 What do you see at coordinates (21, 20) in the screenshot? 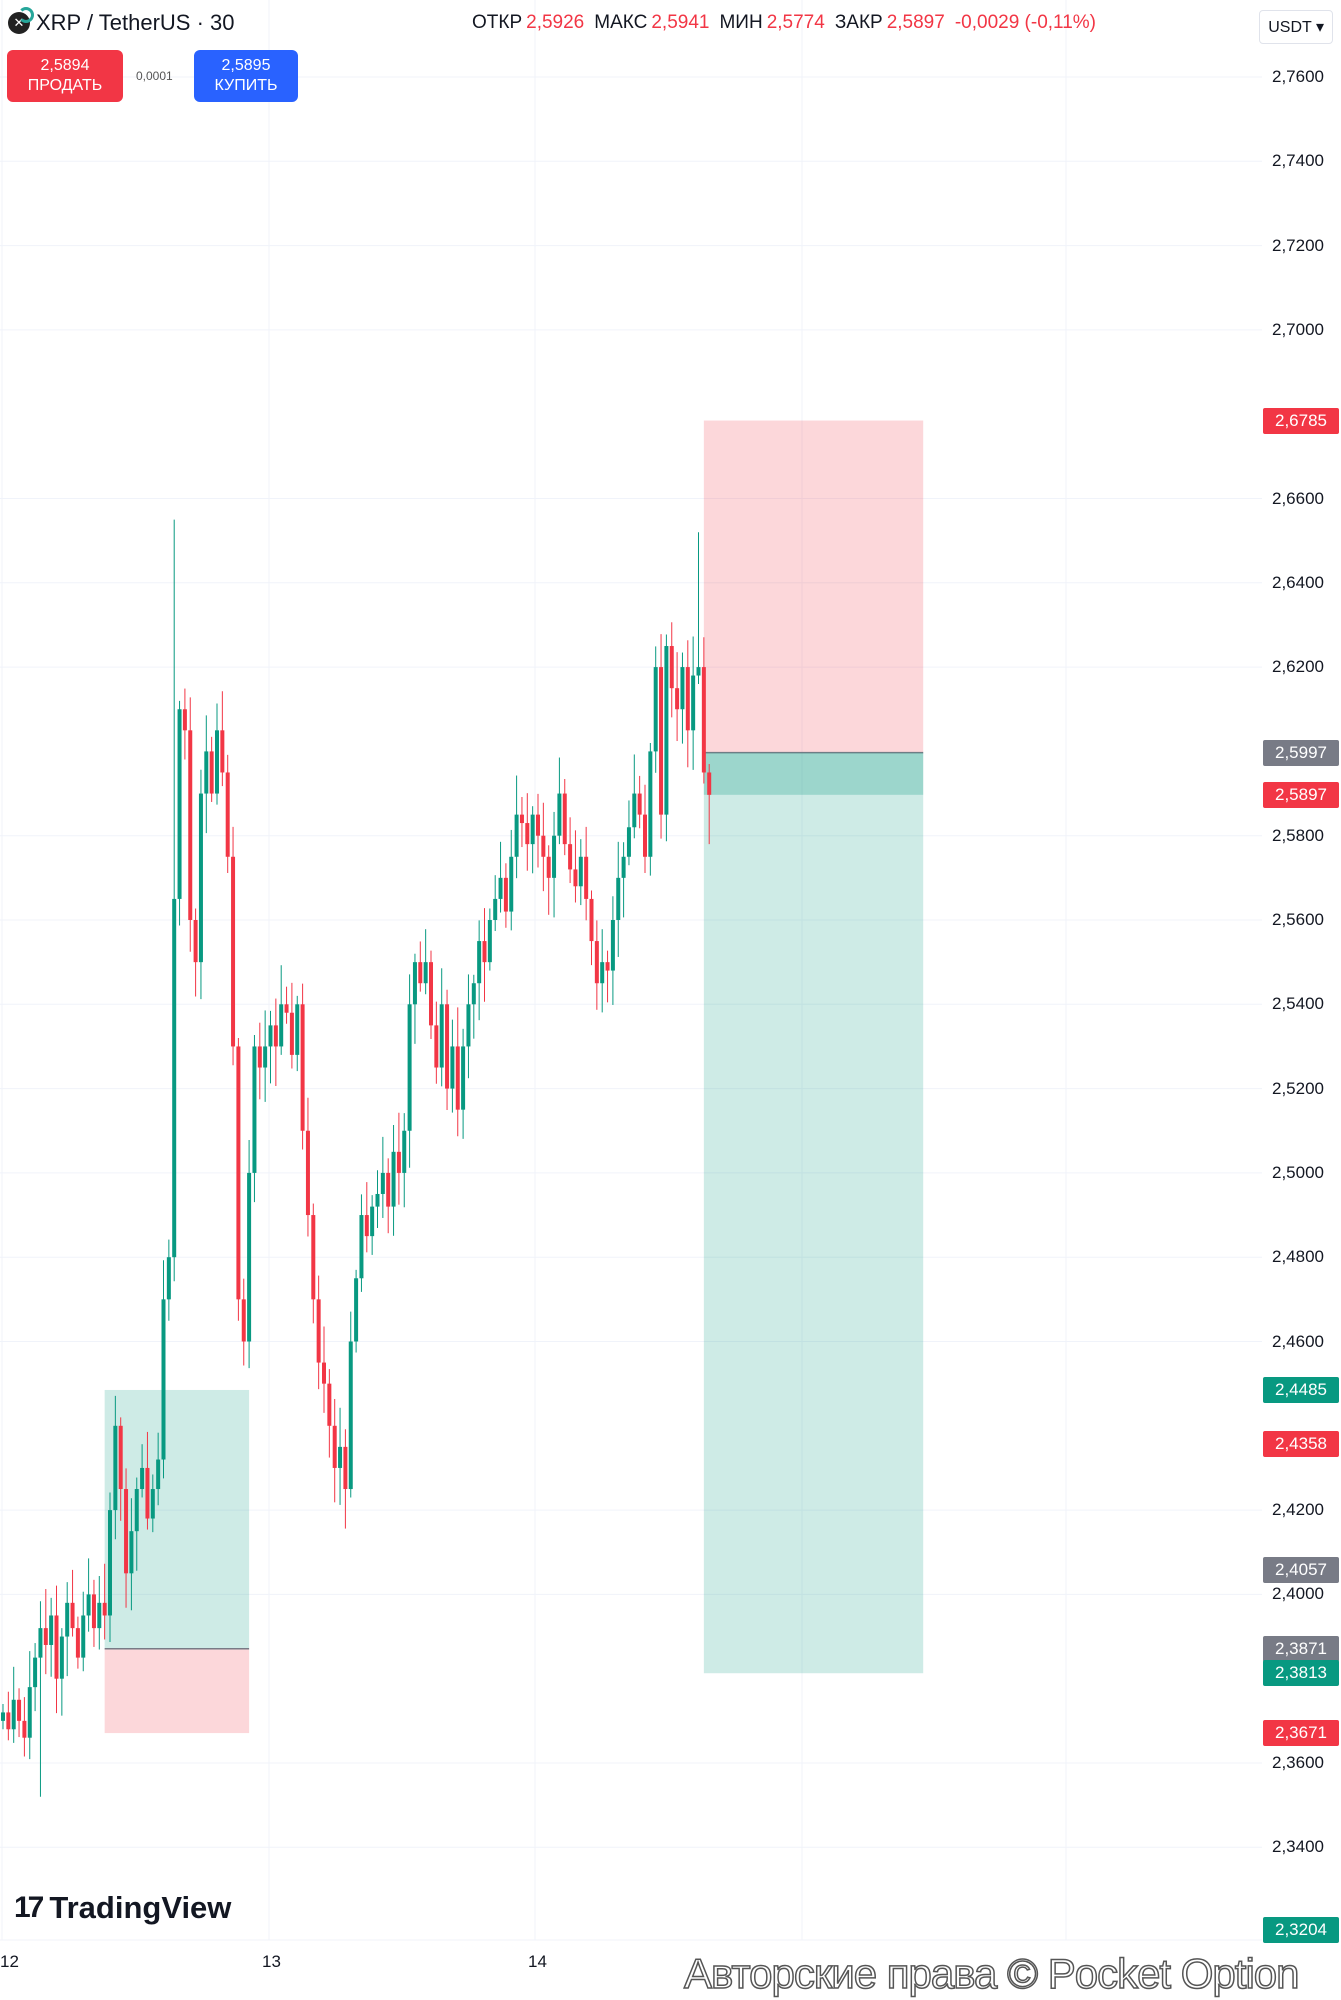
I see `xrp-logo-icon: ✕` at bounding box center [21, 20].